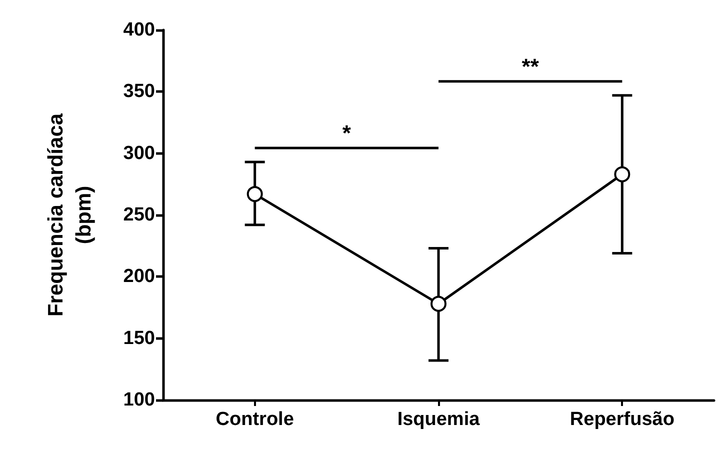 This screenshot has width=724, height=450. What do you see at coordinates (70, 215) in the screenshot?
I see `y-axis-title: Frequencia cardíaca (bpm)` at bounding box center [70, 215].